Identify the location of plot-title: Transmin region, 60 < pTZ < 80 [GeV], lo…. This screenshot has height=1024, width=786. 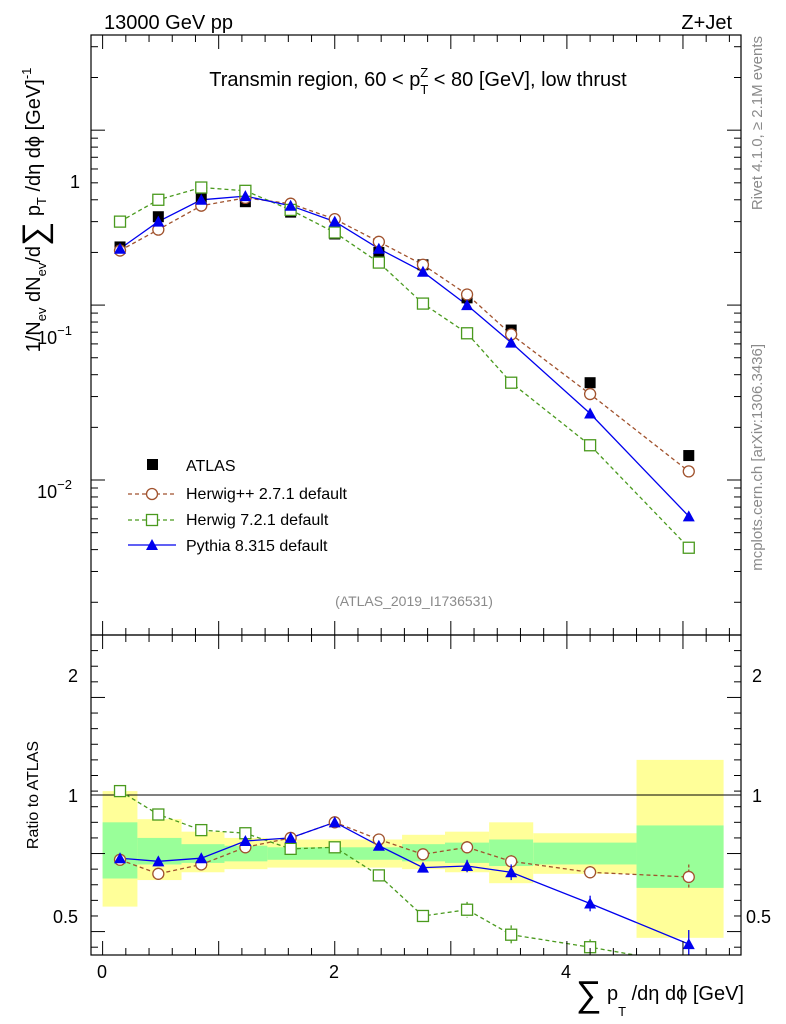
(418, 81).